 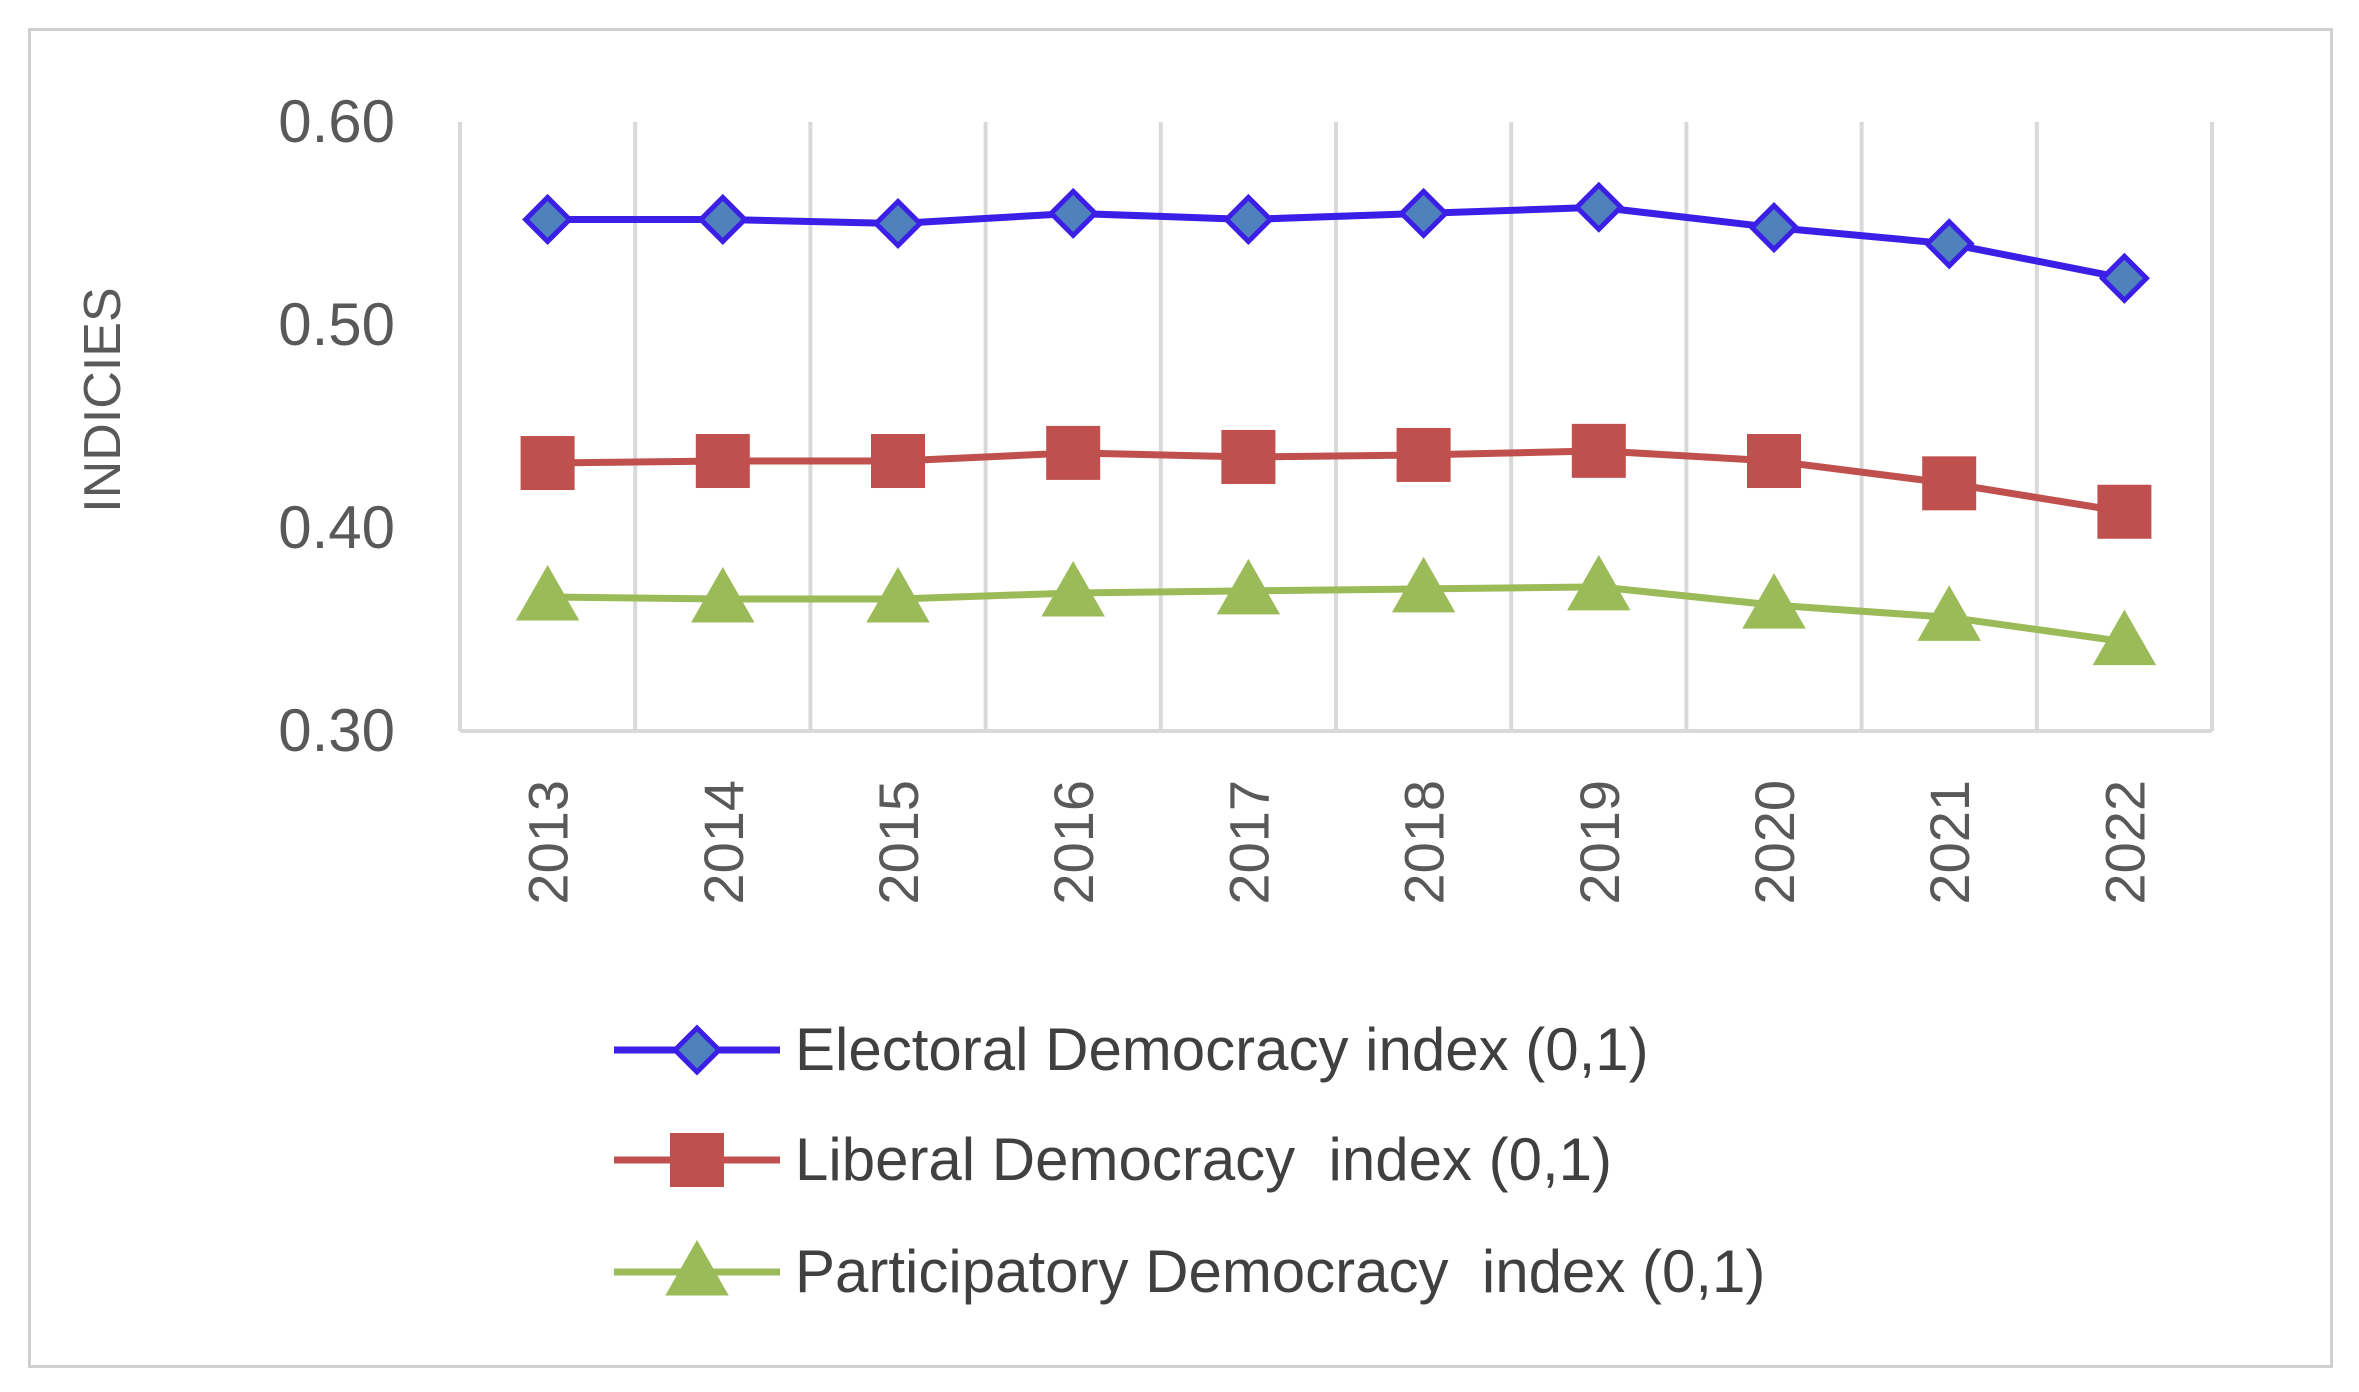 I want to click on legend-label: Liberal Democracy index (0,1), so click(x=1203, y=1159).